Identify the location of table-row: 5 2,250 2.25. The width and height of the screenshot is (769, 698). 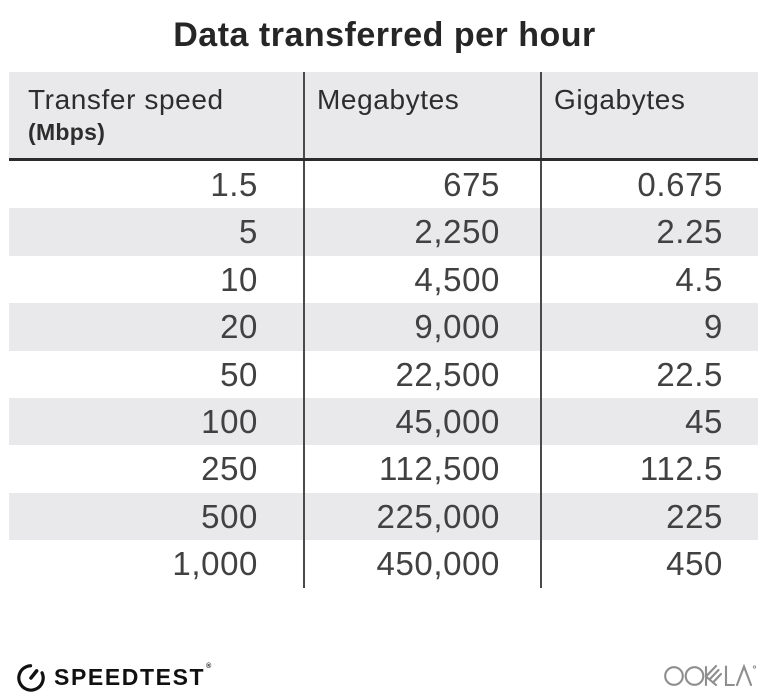
(383, 232).